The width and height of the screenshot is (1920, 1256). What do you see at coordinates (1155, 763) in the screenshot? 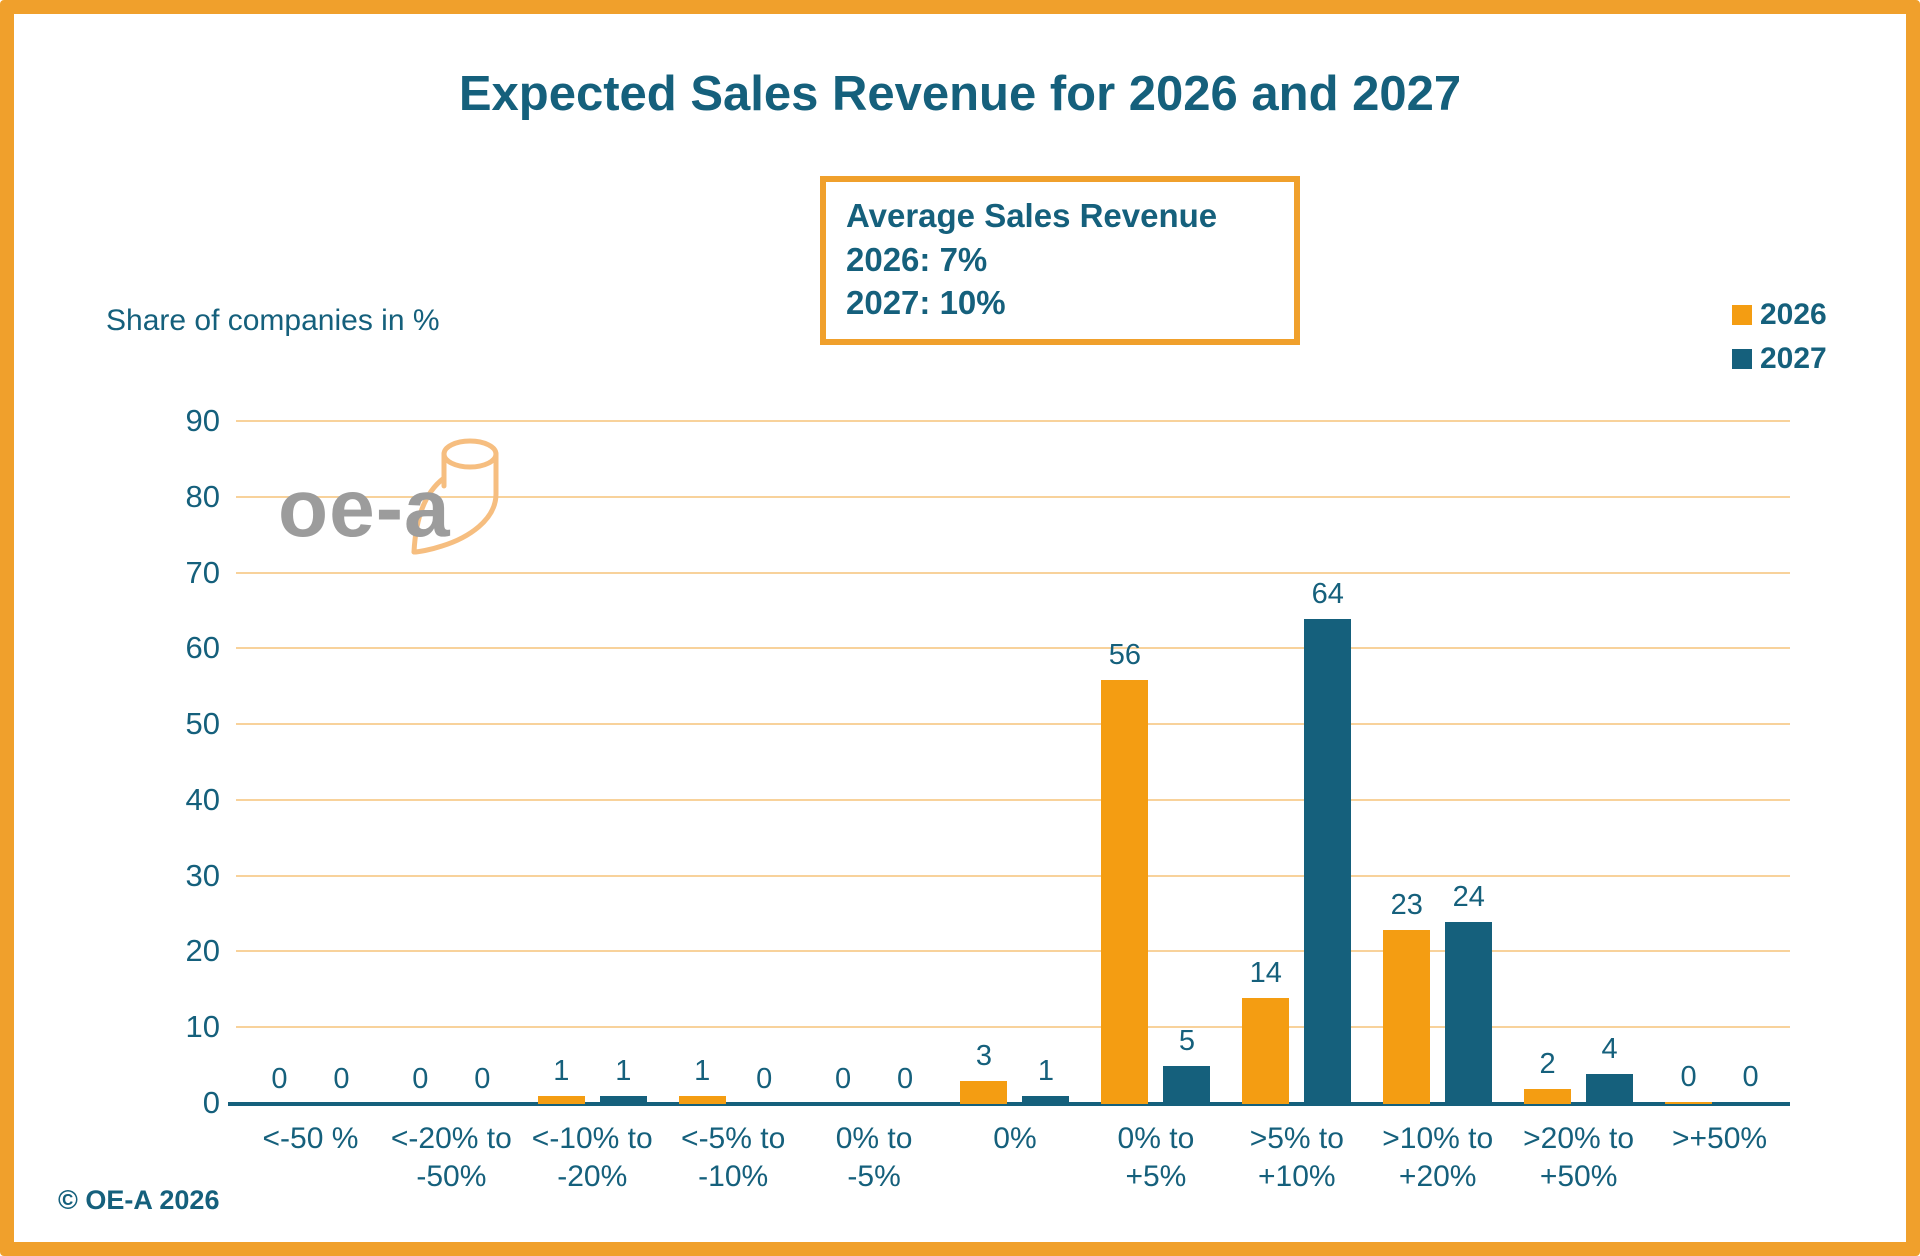
I see `bar-group: 56 5` at bounding box center [1155, 763].